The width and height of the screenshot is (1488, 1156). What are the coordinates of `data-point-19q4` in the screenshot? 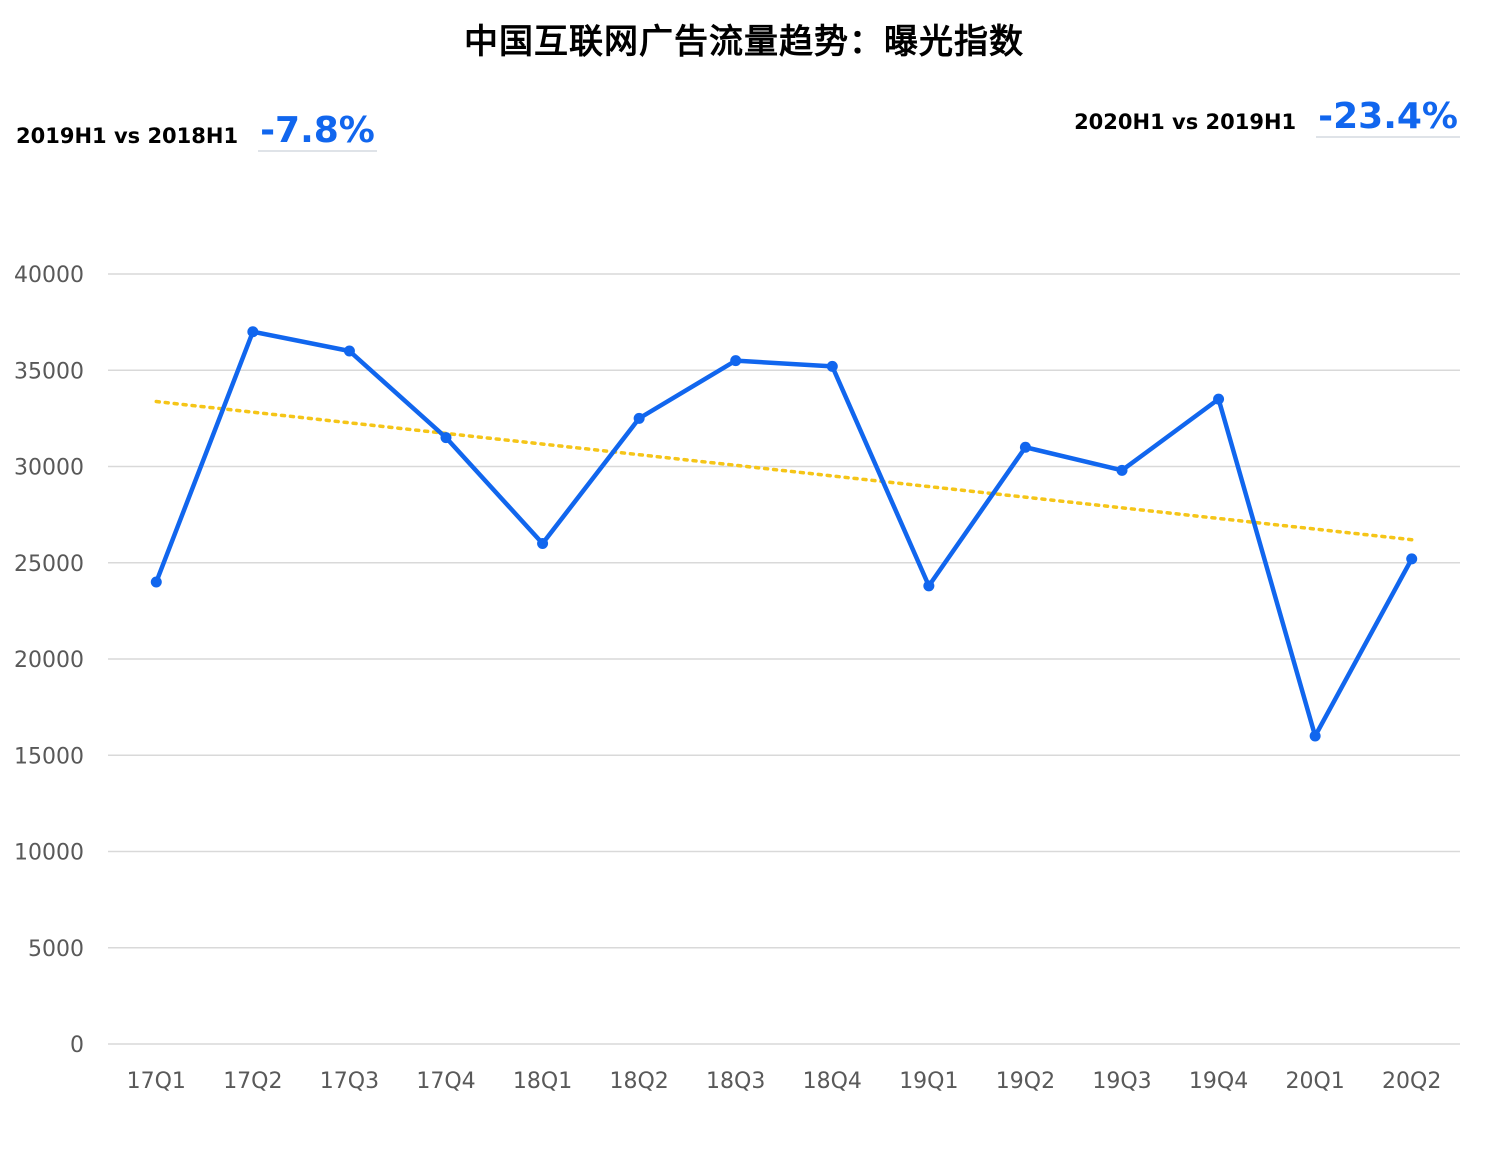 It's located at (1219, 399).